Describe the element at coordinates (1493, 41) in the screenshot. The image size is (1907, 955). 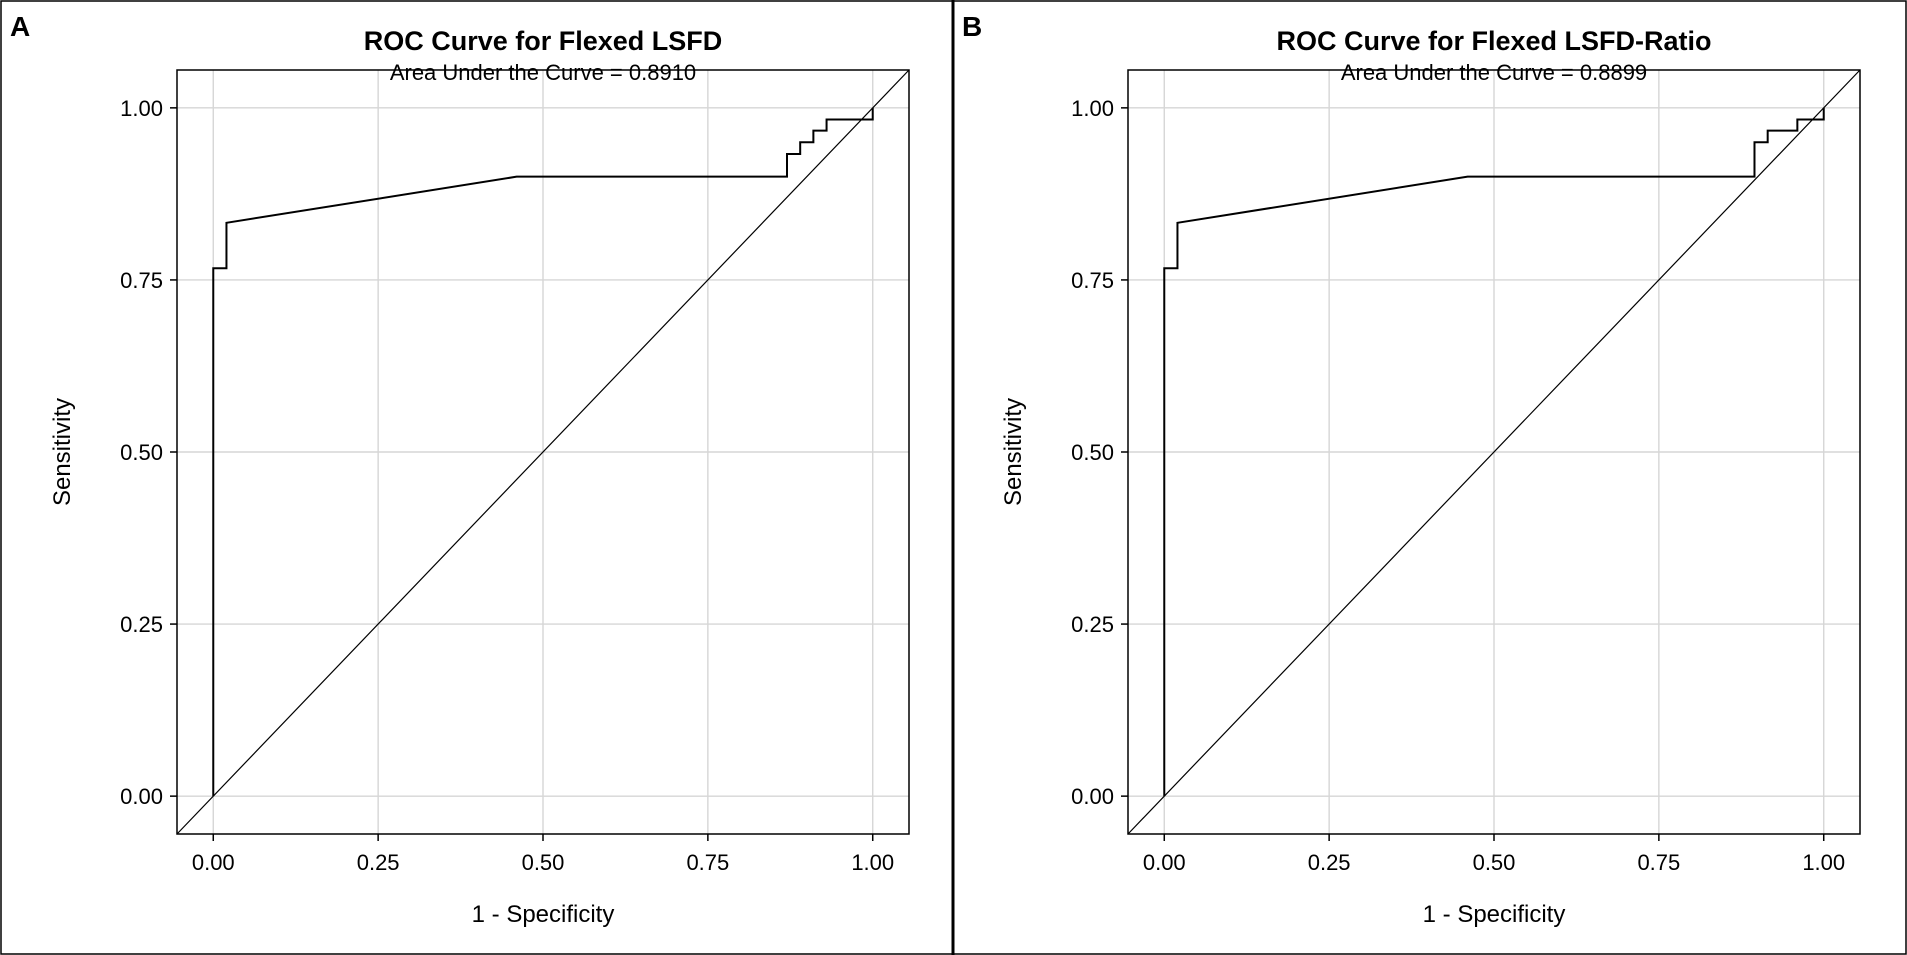
I see `chart-title: ROC Curve for Flexed LSFD-Ratio` at that location.